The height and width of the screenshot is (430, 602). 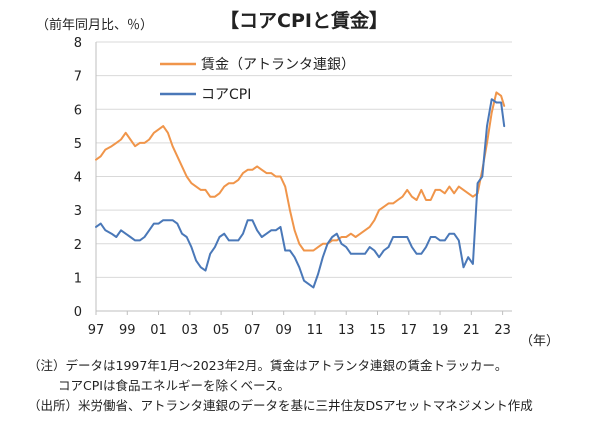 What do you see at coordinates (502, 330) in the screenshot?
I see `x-tick-label: 23` at bounding box center [502, 330].